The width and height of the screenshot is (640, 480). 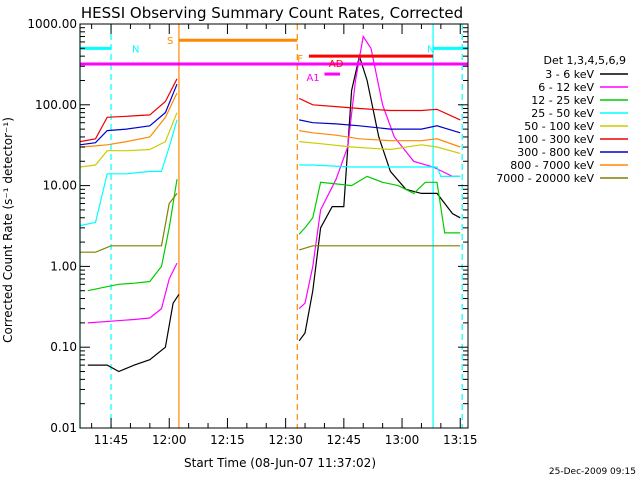 I want to click on x-tick-label: 12:00, so click(x=169, y=440).